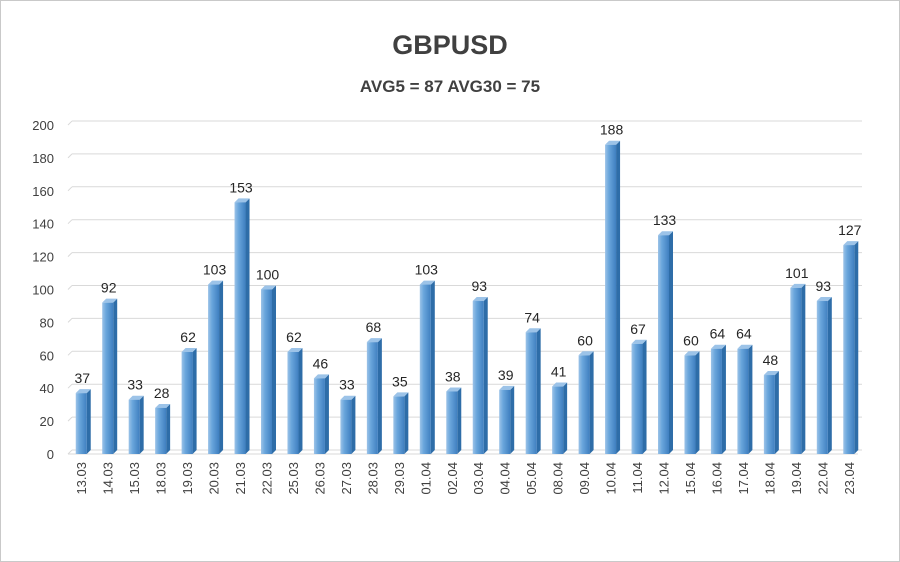 This screenshot has height=562, width=900. I want to click on x-tick-label: 22.04, so click(822, 478).